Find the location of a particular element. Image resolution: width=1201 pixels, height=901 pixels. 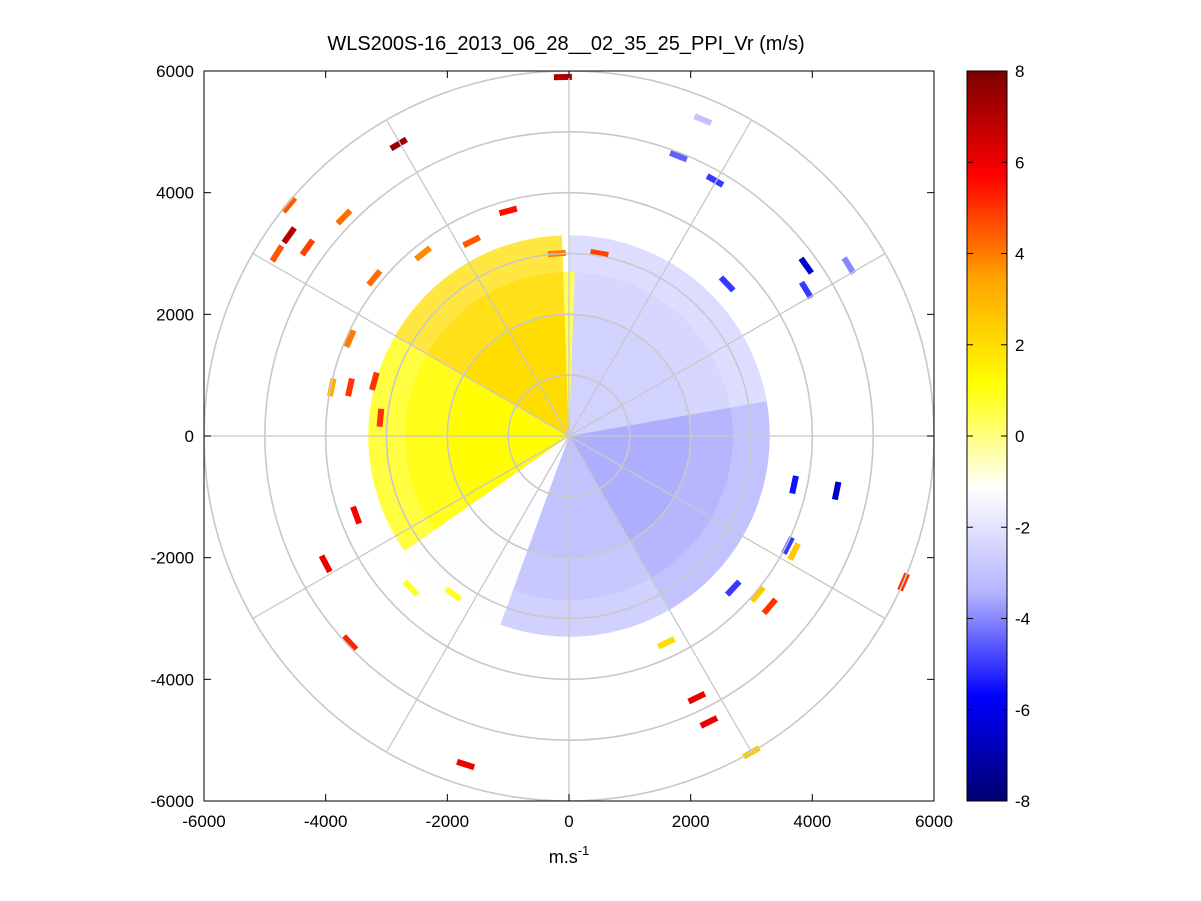

cb-tick-label: 6 is located at coordinates (1019, 162).